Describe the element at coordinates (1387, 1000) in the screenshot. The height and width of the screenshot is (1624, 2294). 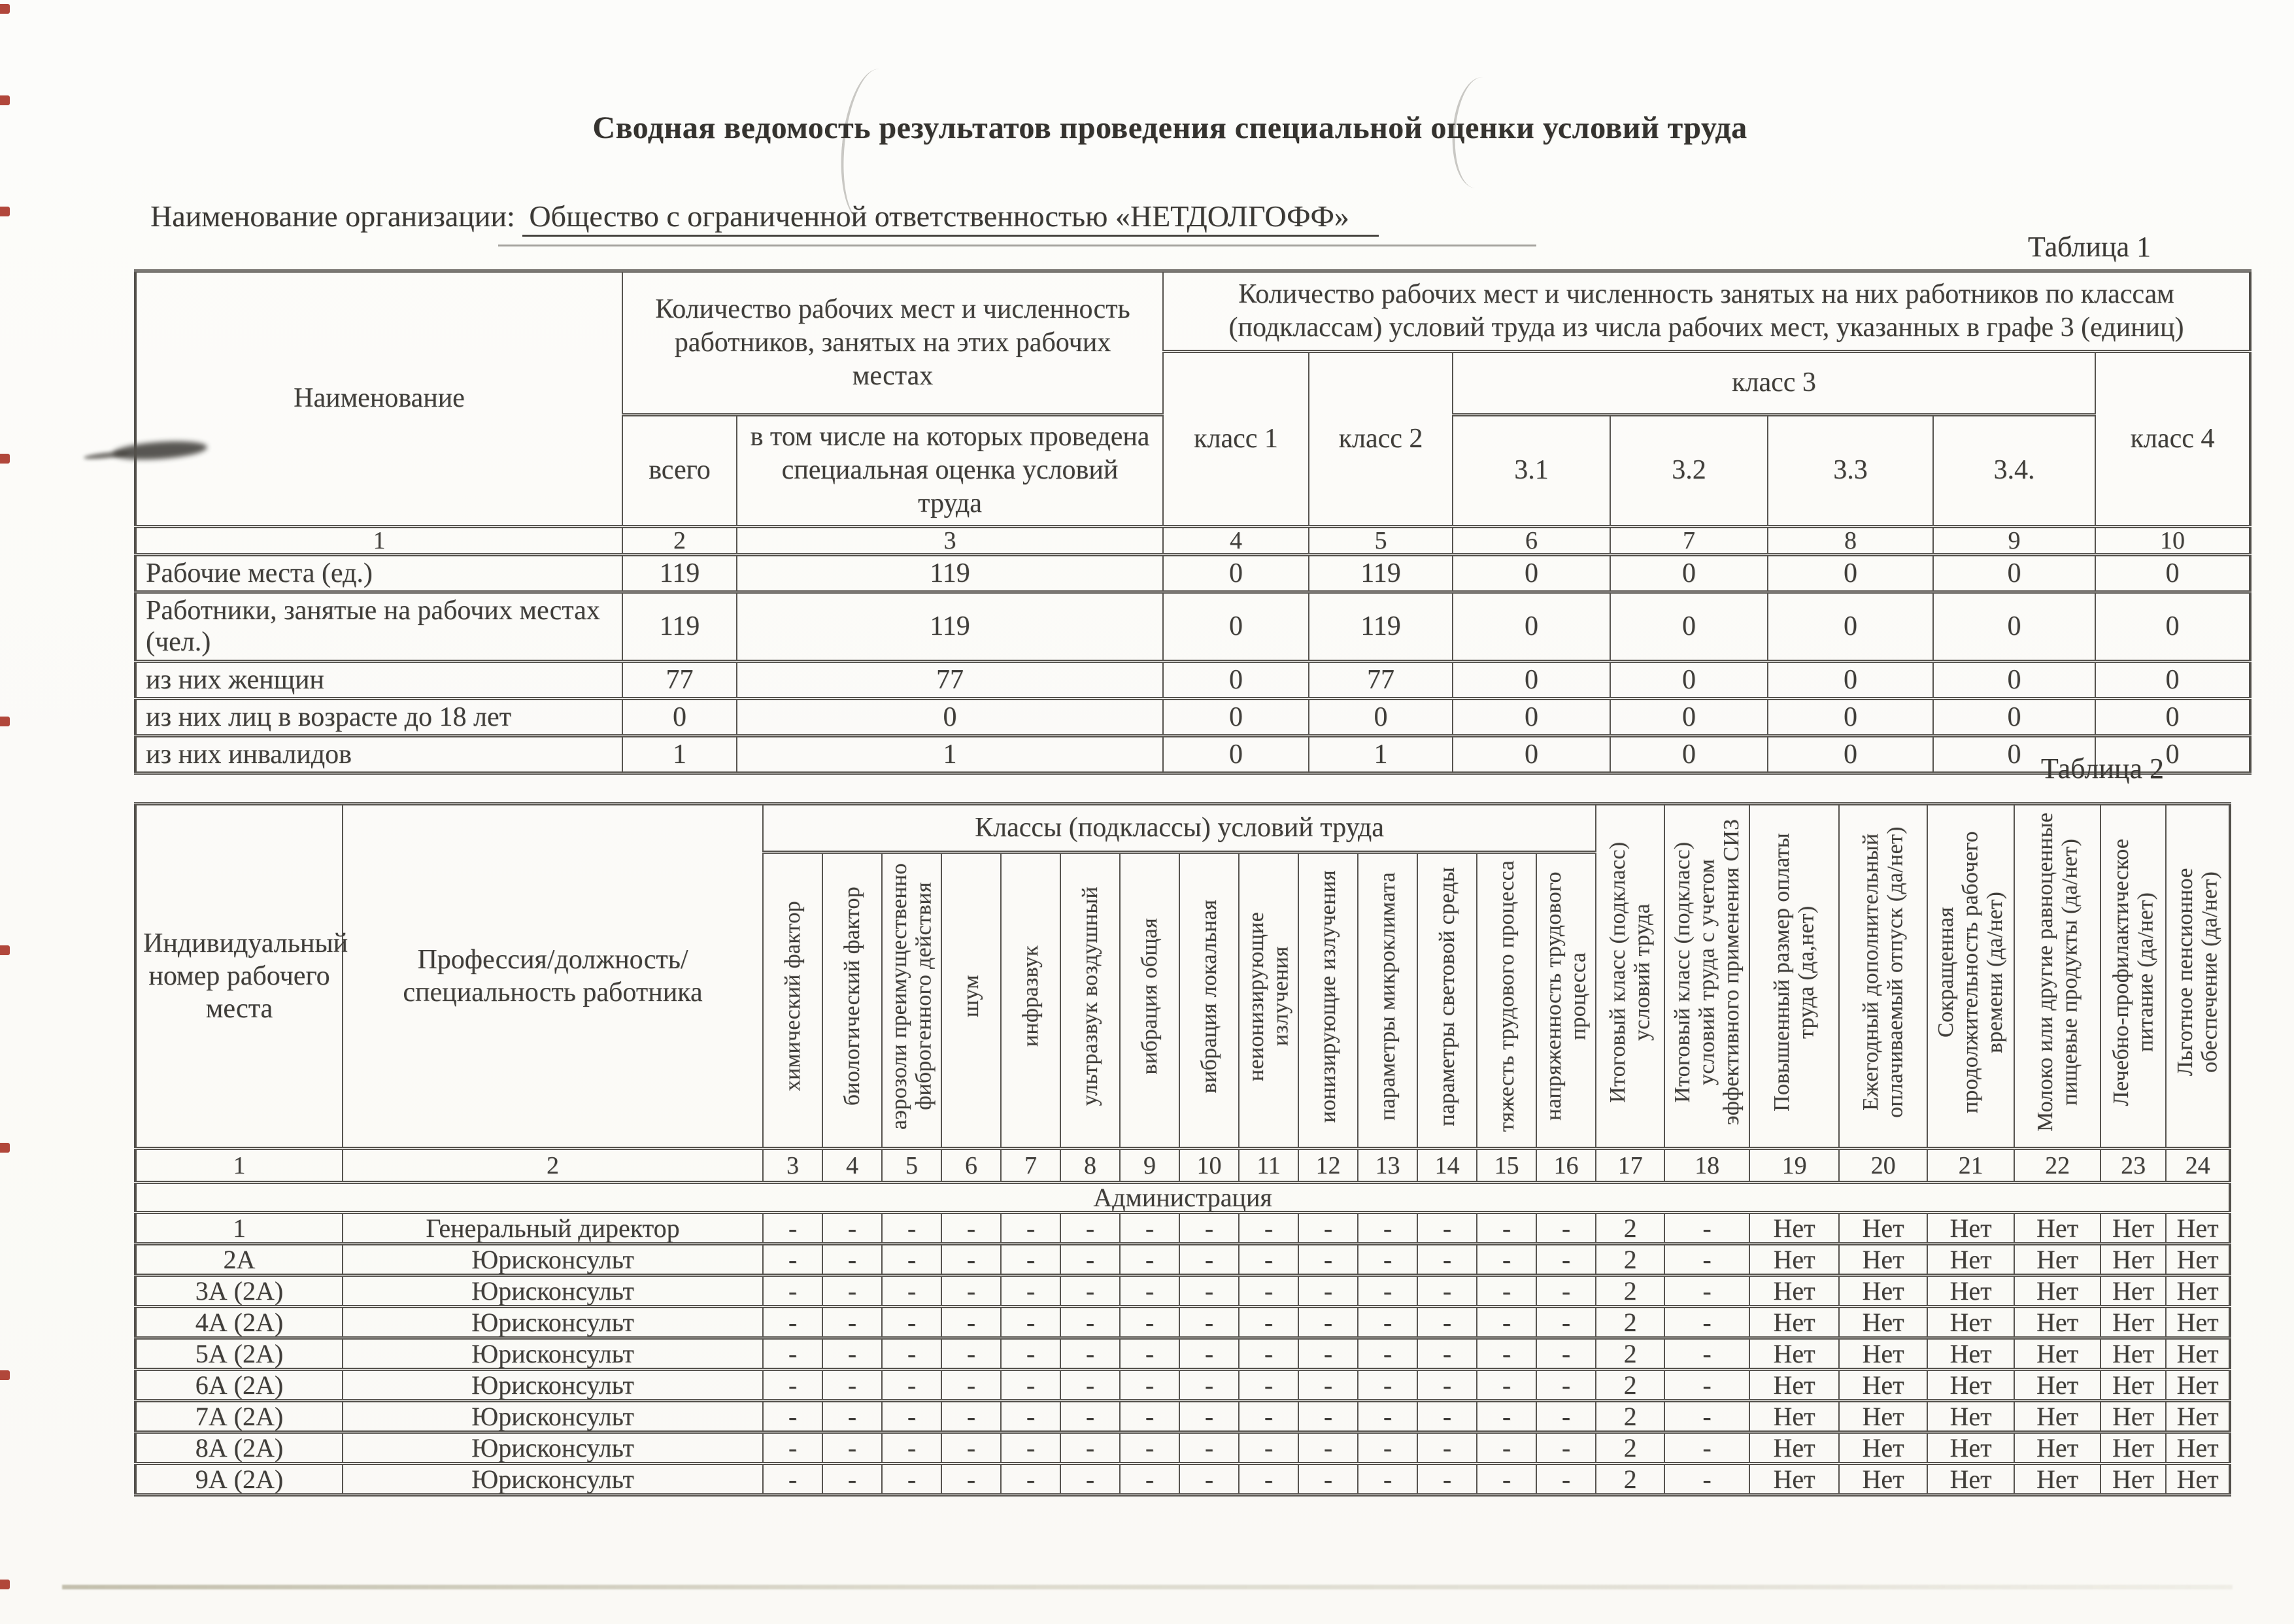
I see `t2-factor-header: параметры микроклимата` at that location.